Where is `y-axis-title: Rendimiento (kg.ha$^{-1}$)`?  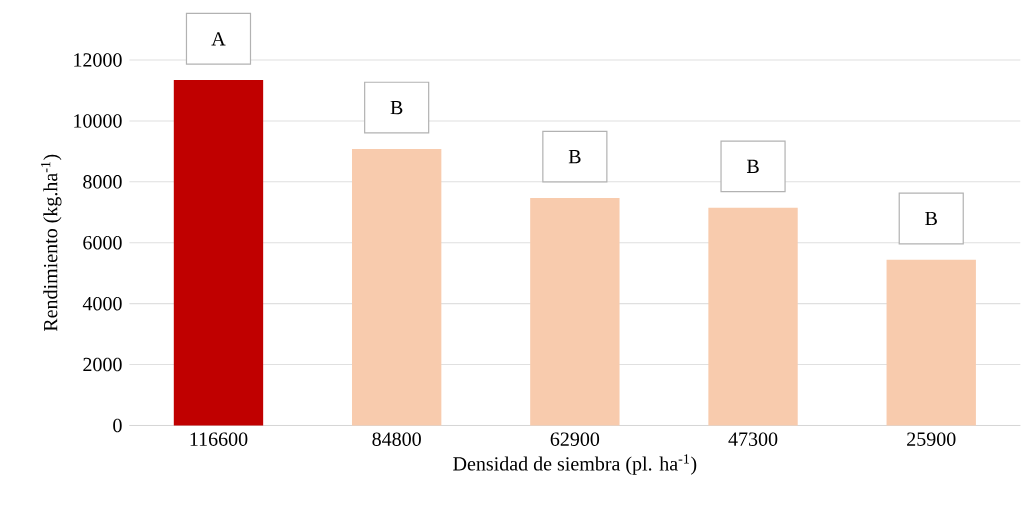 y-axis-title: Rendimiento (kg.ha$^{-1}$) is located at coordinates (51, 243).